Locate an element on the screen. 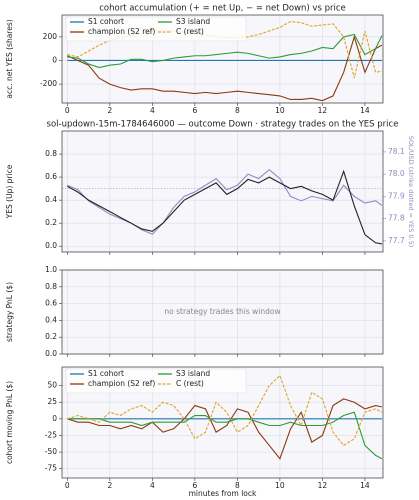 The width and height of the screenshot is (419, 500). y2-tick-label: 77.9 is located at coordinates (396, 195).